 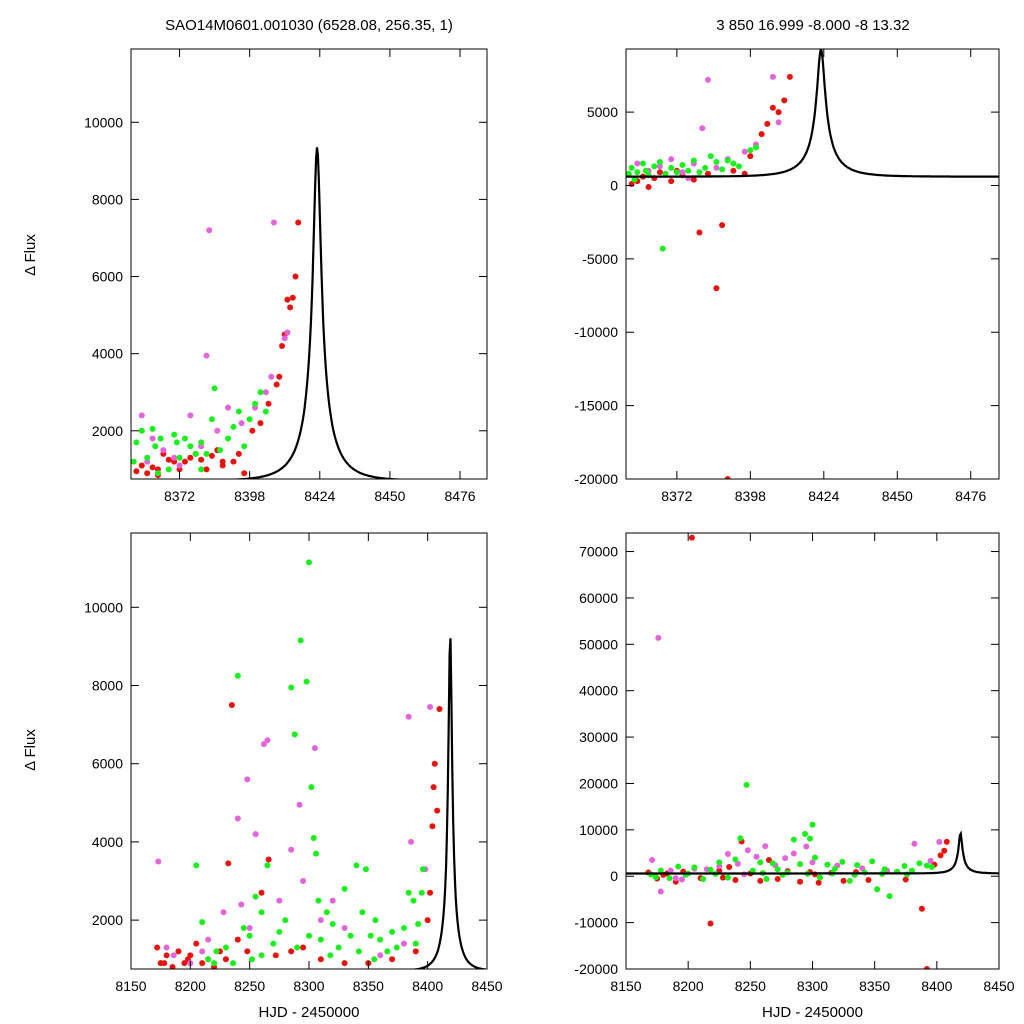 I want to click on plot-frame, so click(x=309, y=751).